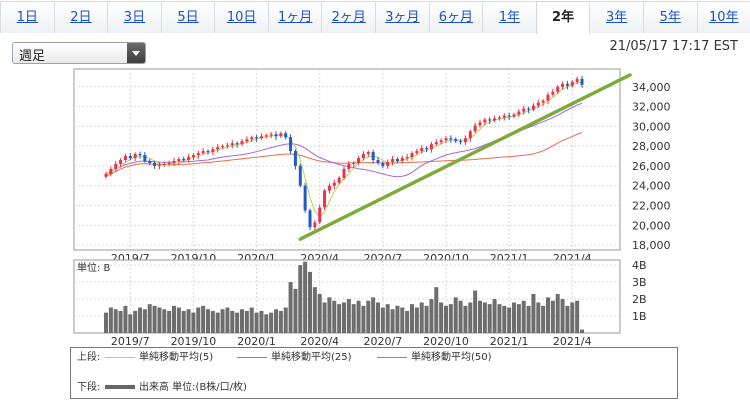 This screenshot has width=750, height=401. Describe the element at coordinates (572, 341) in the screenshot. I see `volume-x-tick-label: 2021/4` at that location.